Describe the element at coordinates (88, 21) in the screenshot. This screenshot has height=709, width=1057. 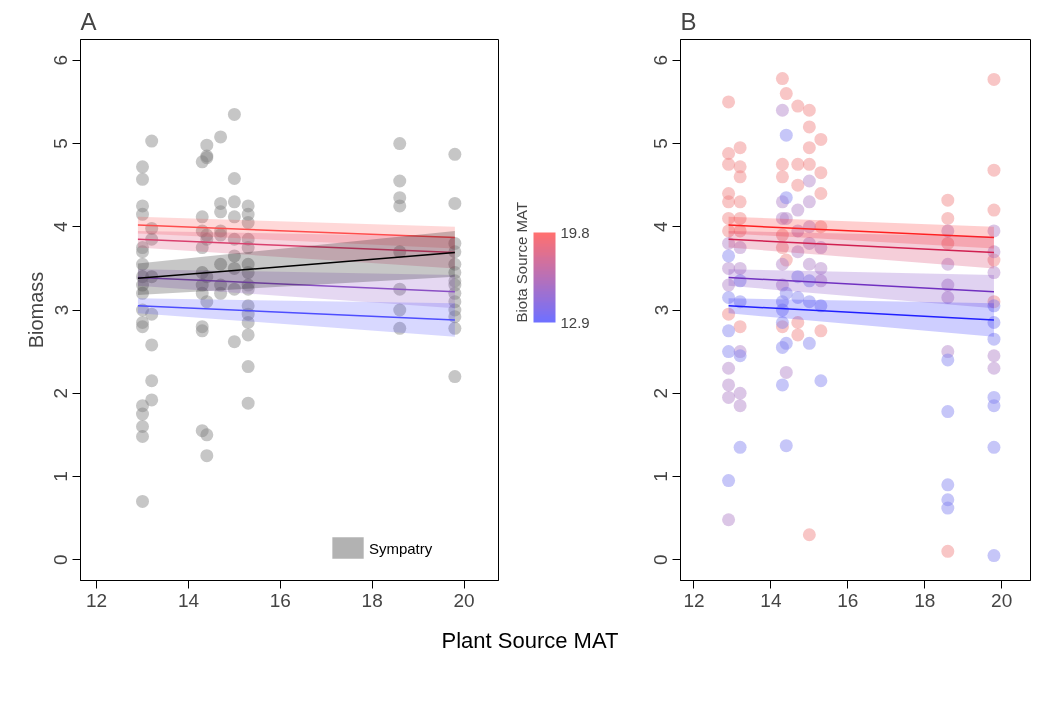
I see `chart-title: A` at that location.